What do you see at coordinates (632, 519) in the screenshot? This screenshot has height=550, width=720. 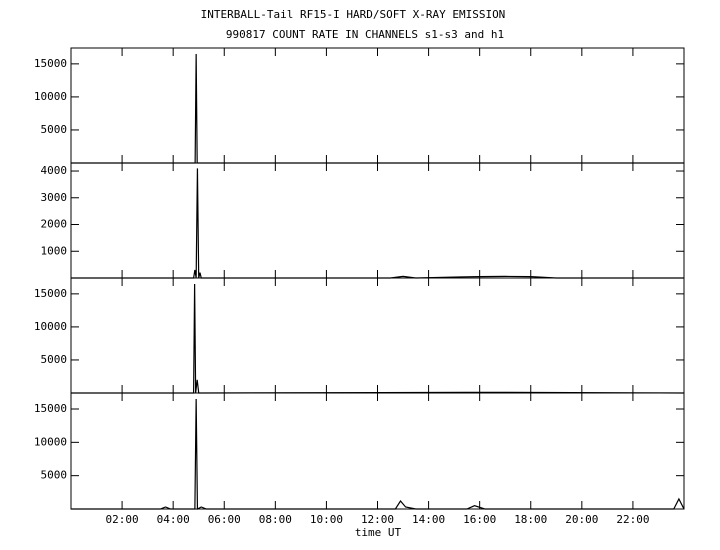 I see `x-tick-label: 22:00` at bounding box center [632, 519].